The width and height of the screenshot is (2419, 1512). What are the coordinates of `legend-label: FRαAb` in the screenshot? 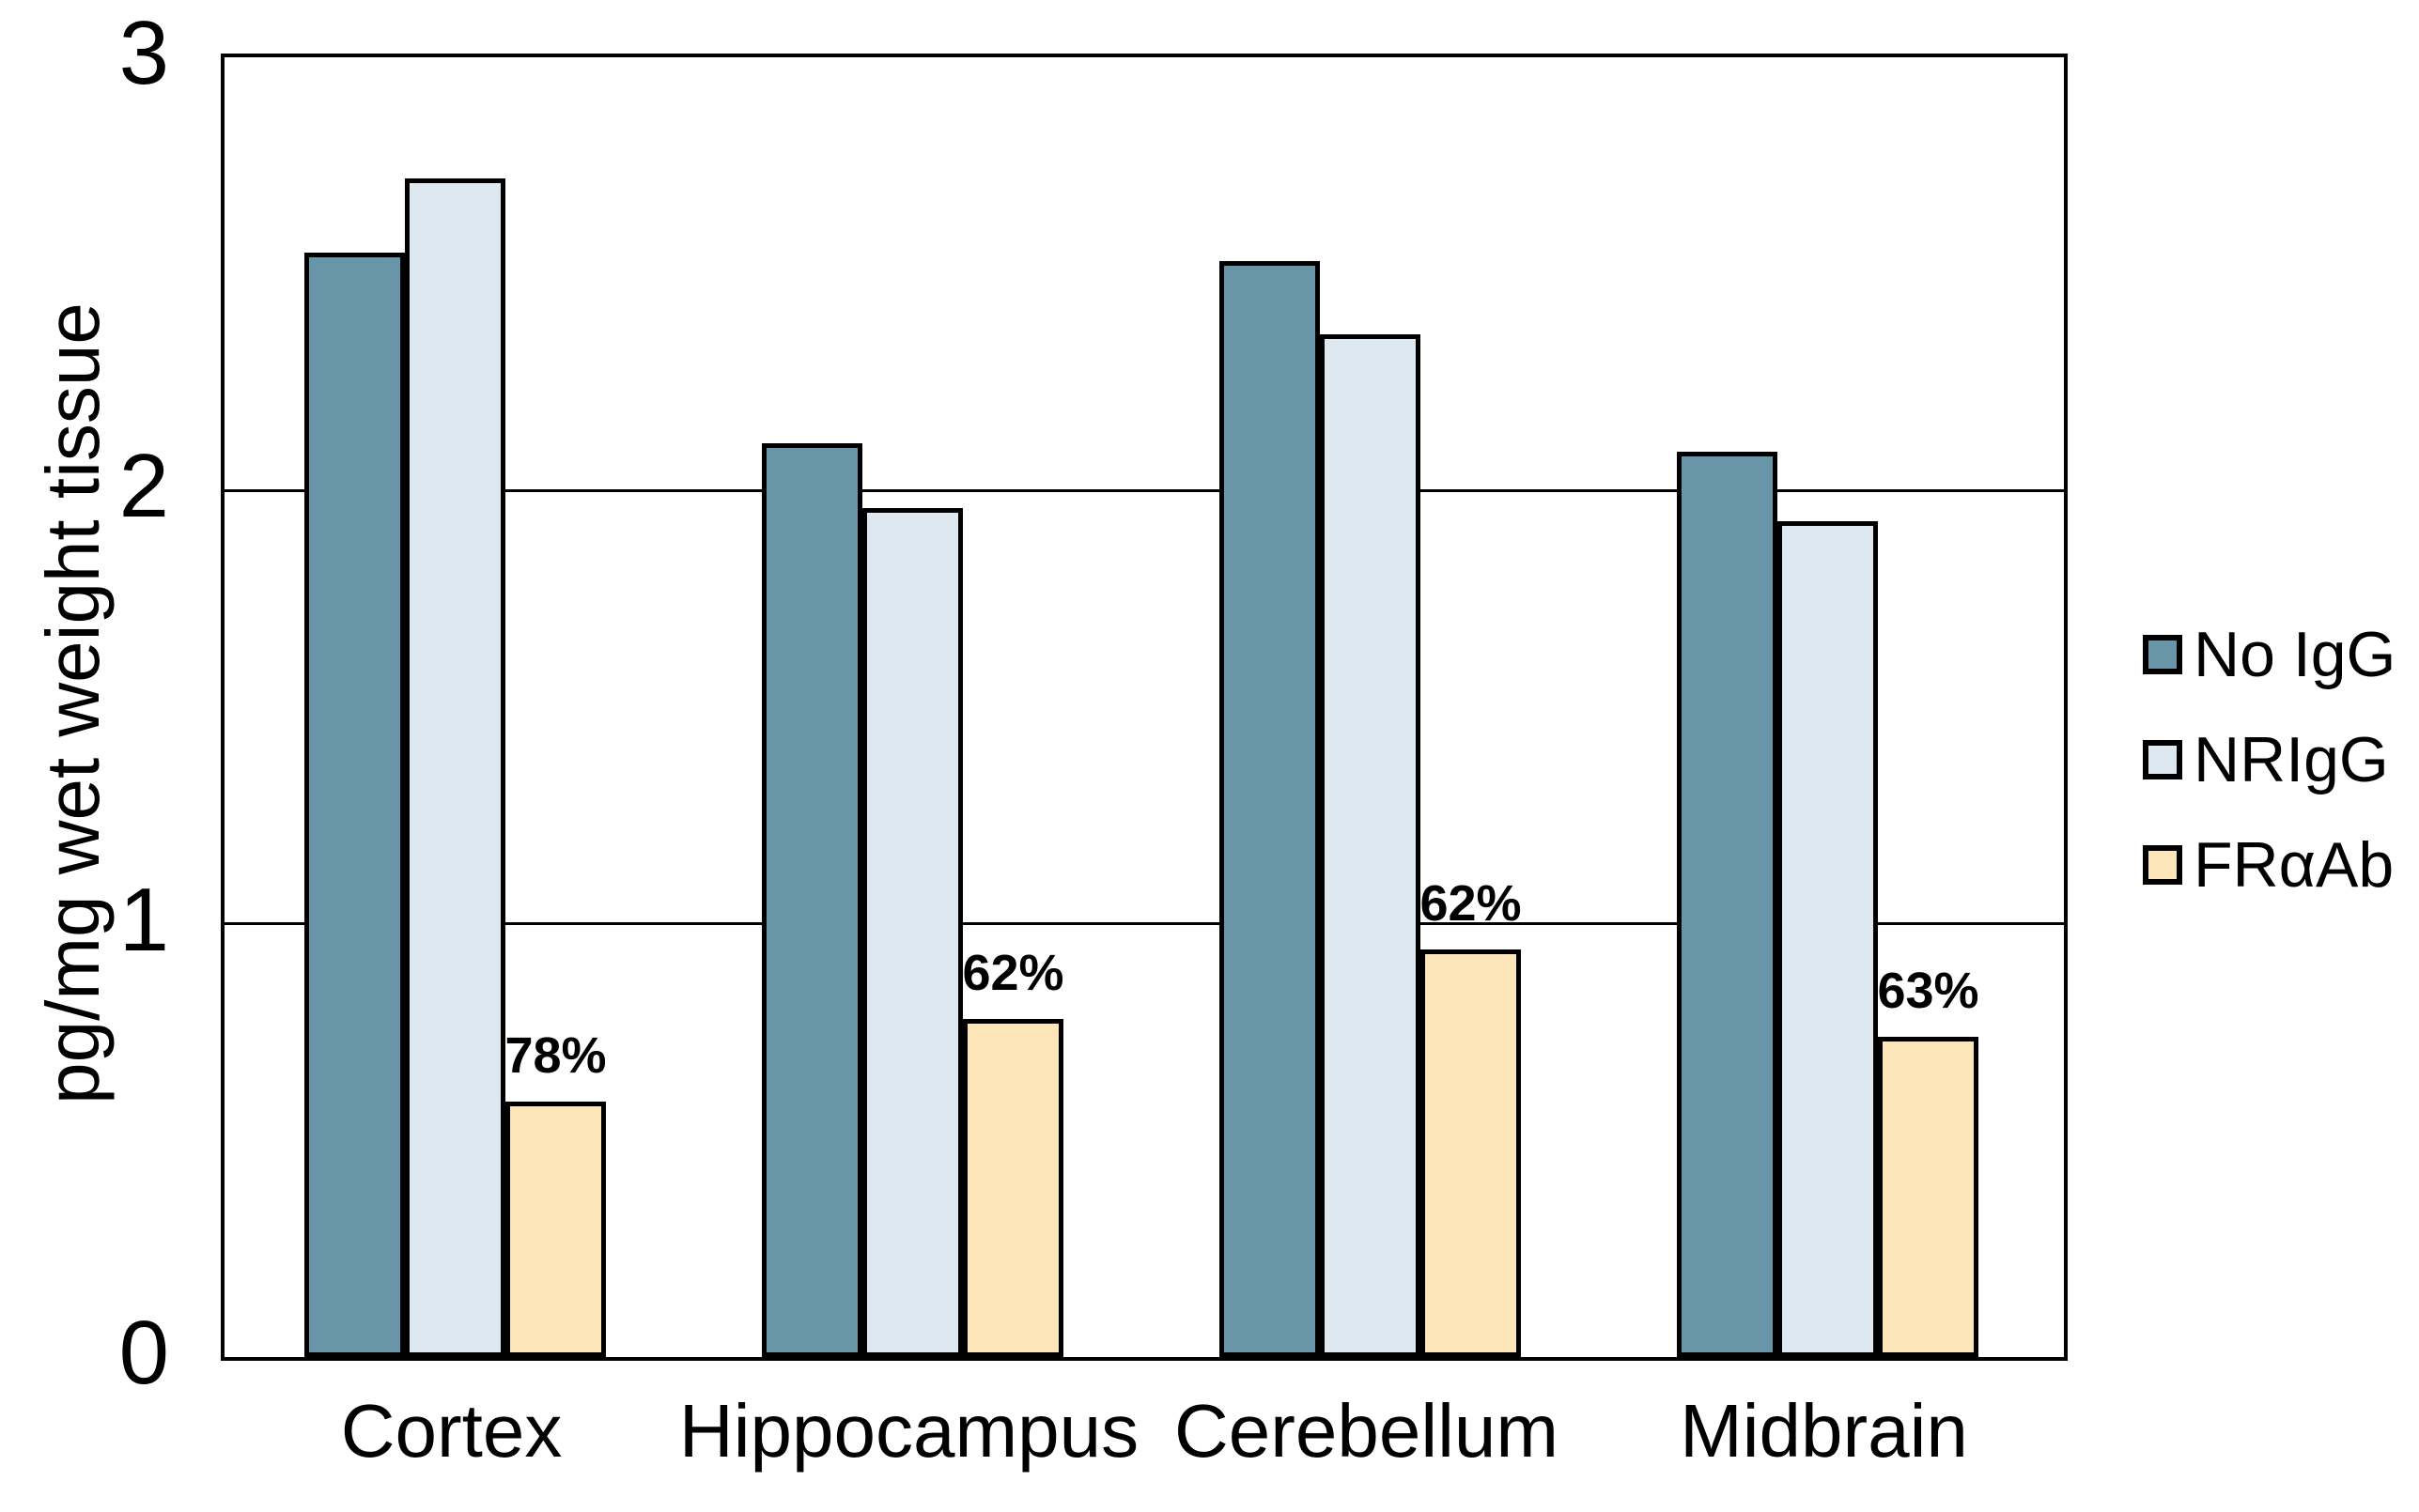 It's located at (2294, 865).